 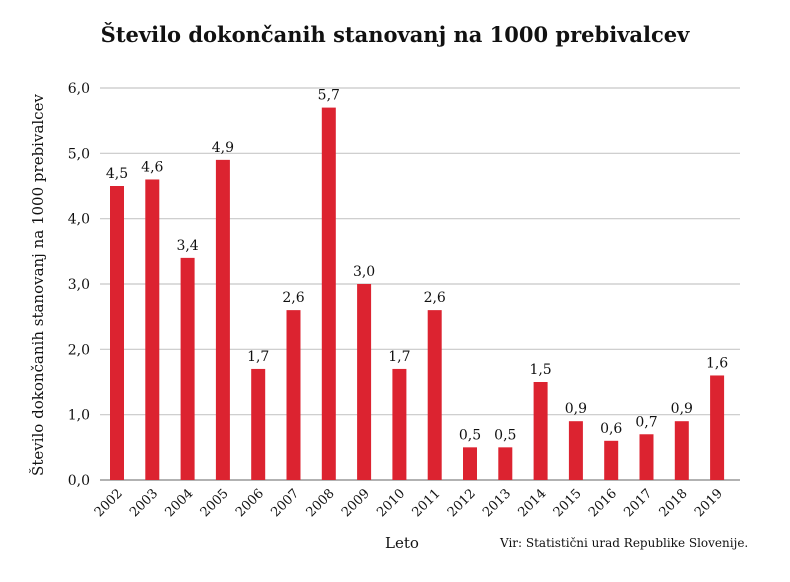 What do you see at coordinates (638, 503) in the screenshot?
I see `x-tick-label: 2017` at bounding box center [638, 503].